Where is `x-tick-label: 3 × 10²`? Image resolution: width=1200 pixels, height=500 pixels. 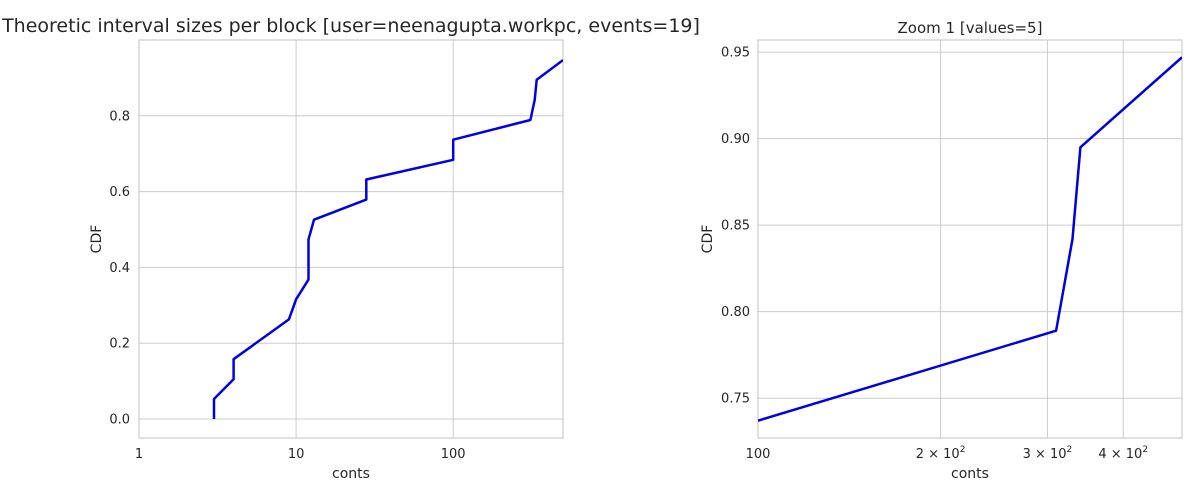
x-tick-label: 3 × 10² is located at coordinates (1048, 453).